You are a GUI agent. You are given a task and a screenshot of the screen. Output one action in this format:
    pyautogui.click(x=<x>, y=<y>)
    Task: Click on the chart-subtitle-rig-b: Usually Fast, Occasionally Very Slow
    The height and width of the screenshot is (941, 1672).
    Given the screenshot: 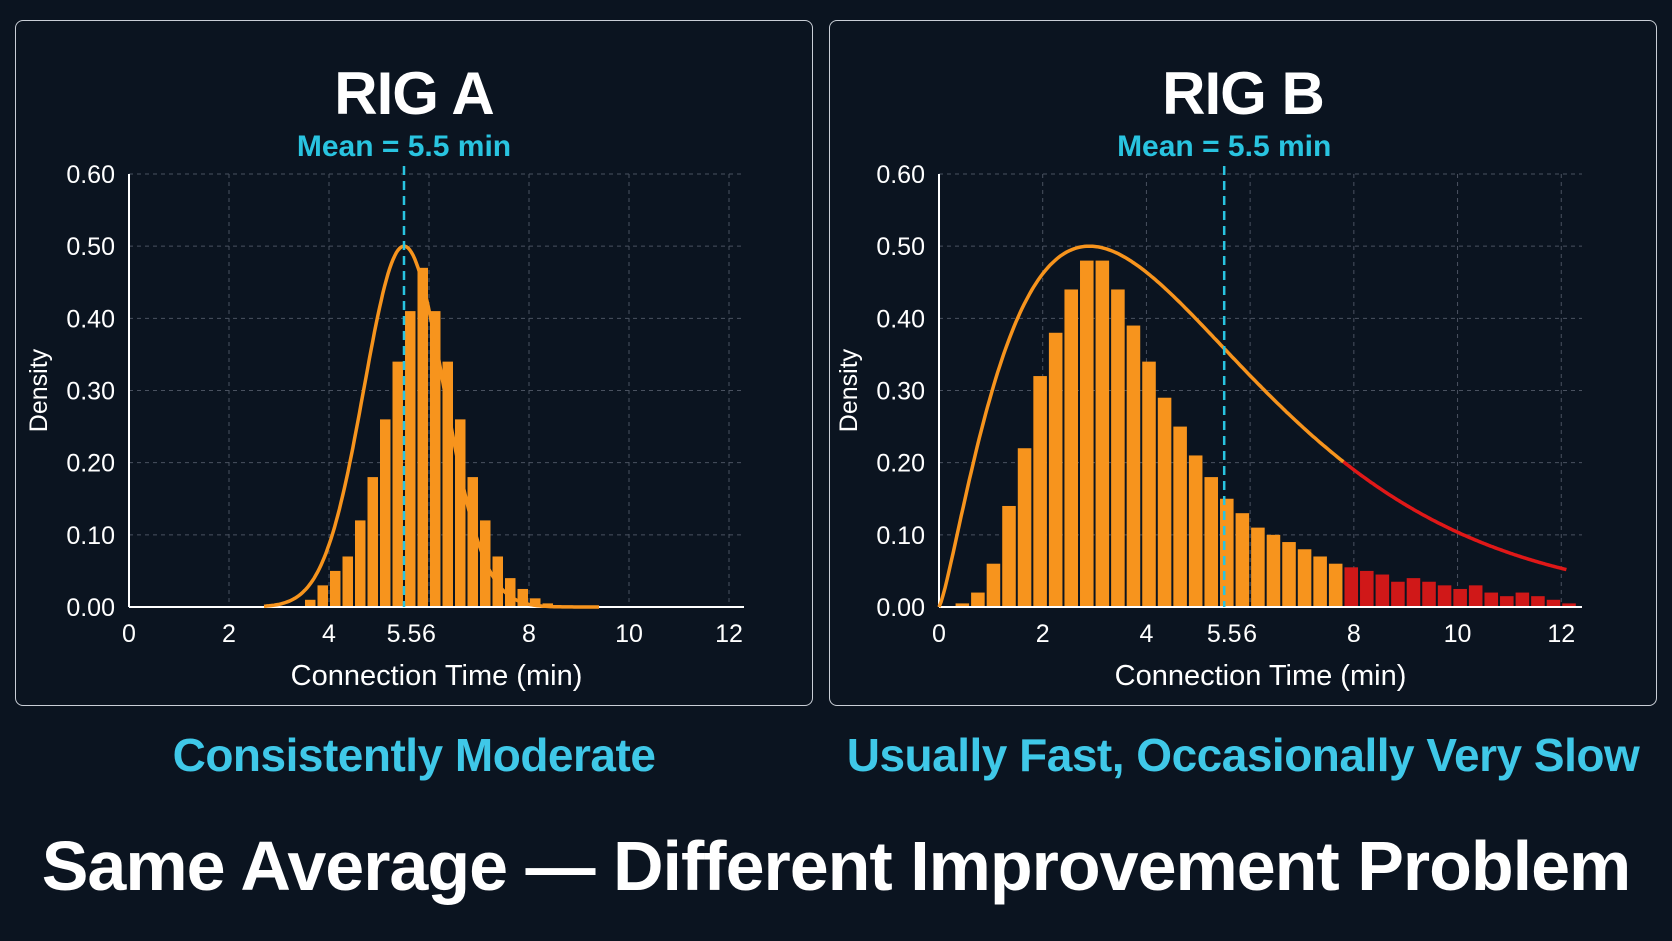 What is the action you would take?
    pyautogui.click(x=1243, y=755)
    